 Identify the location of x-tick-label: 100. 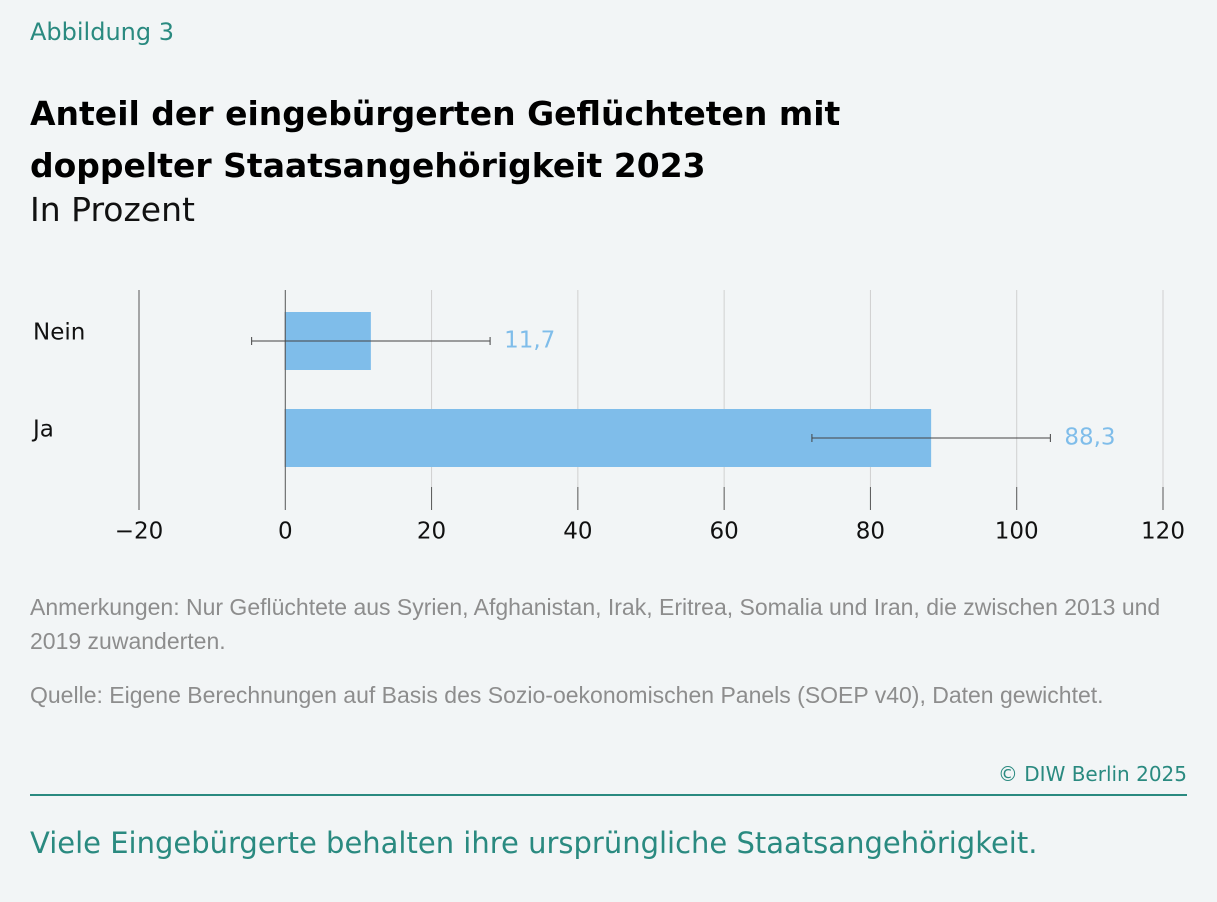
(1017, 532).